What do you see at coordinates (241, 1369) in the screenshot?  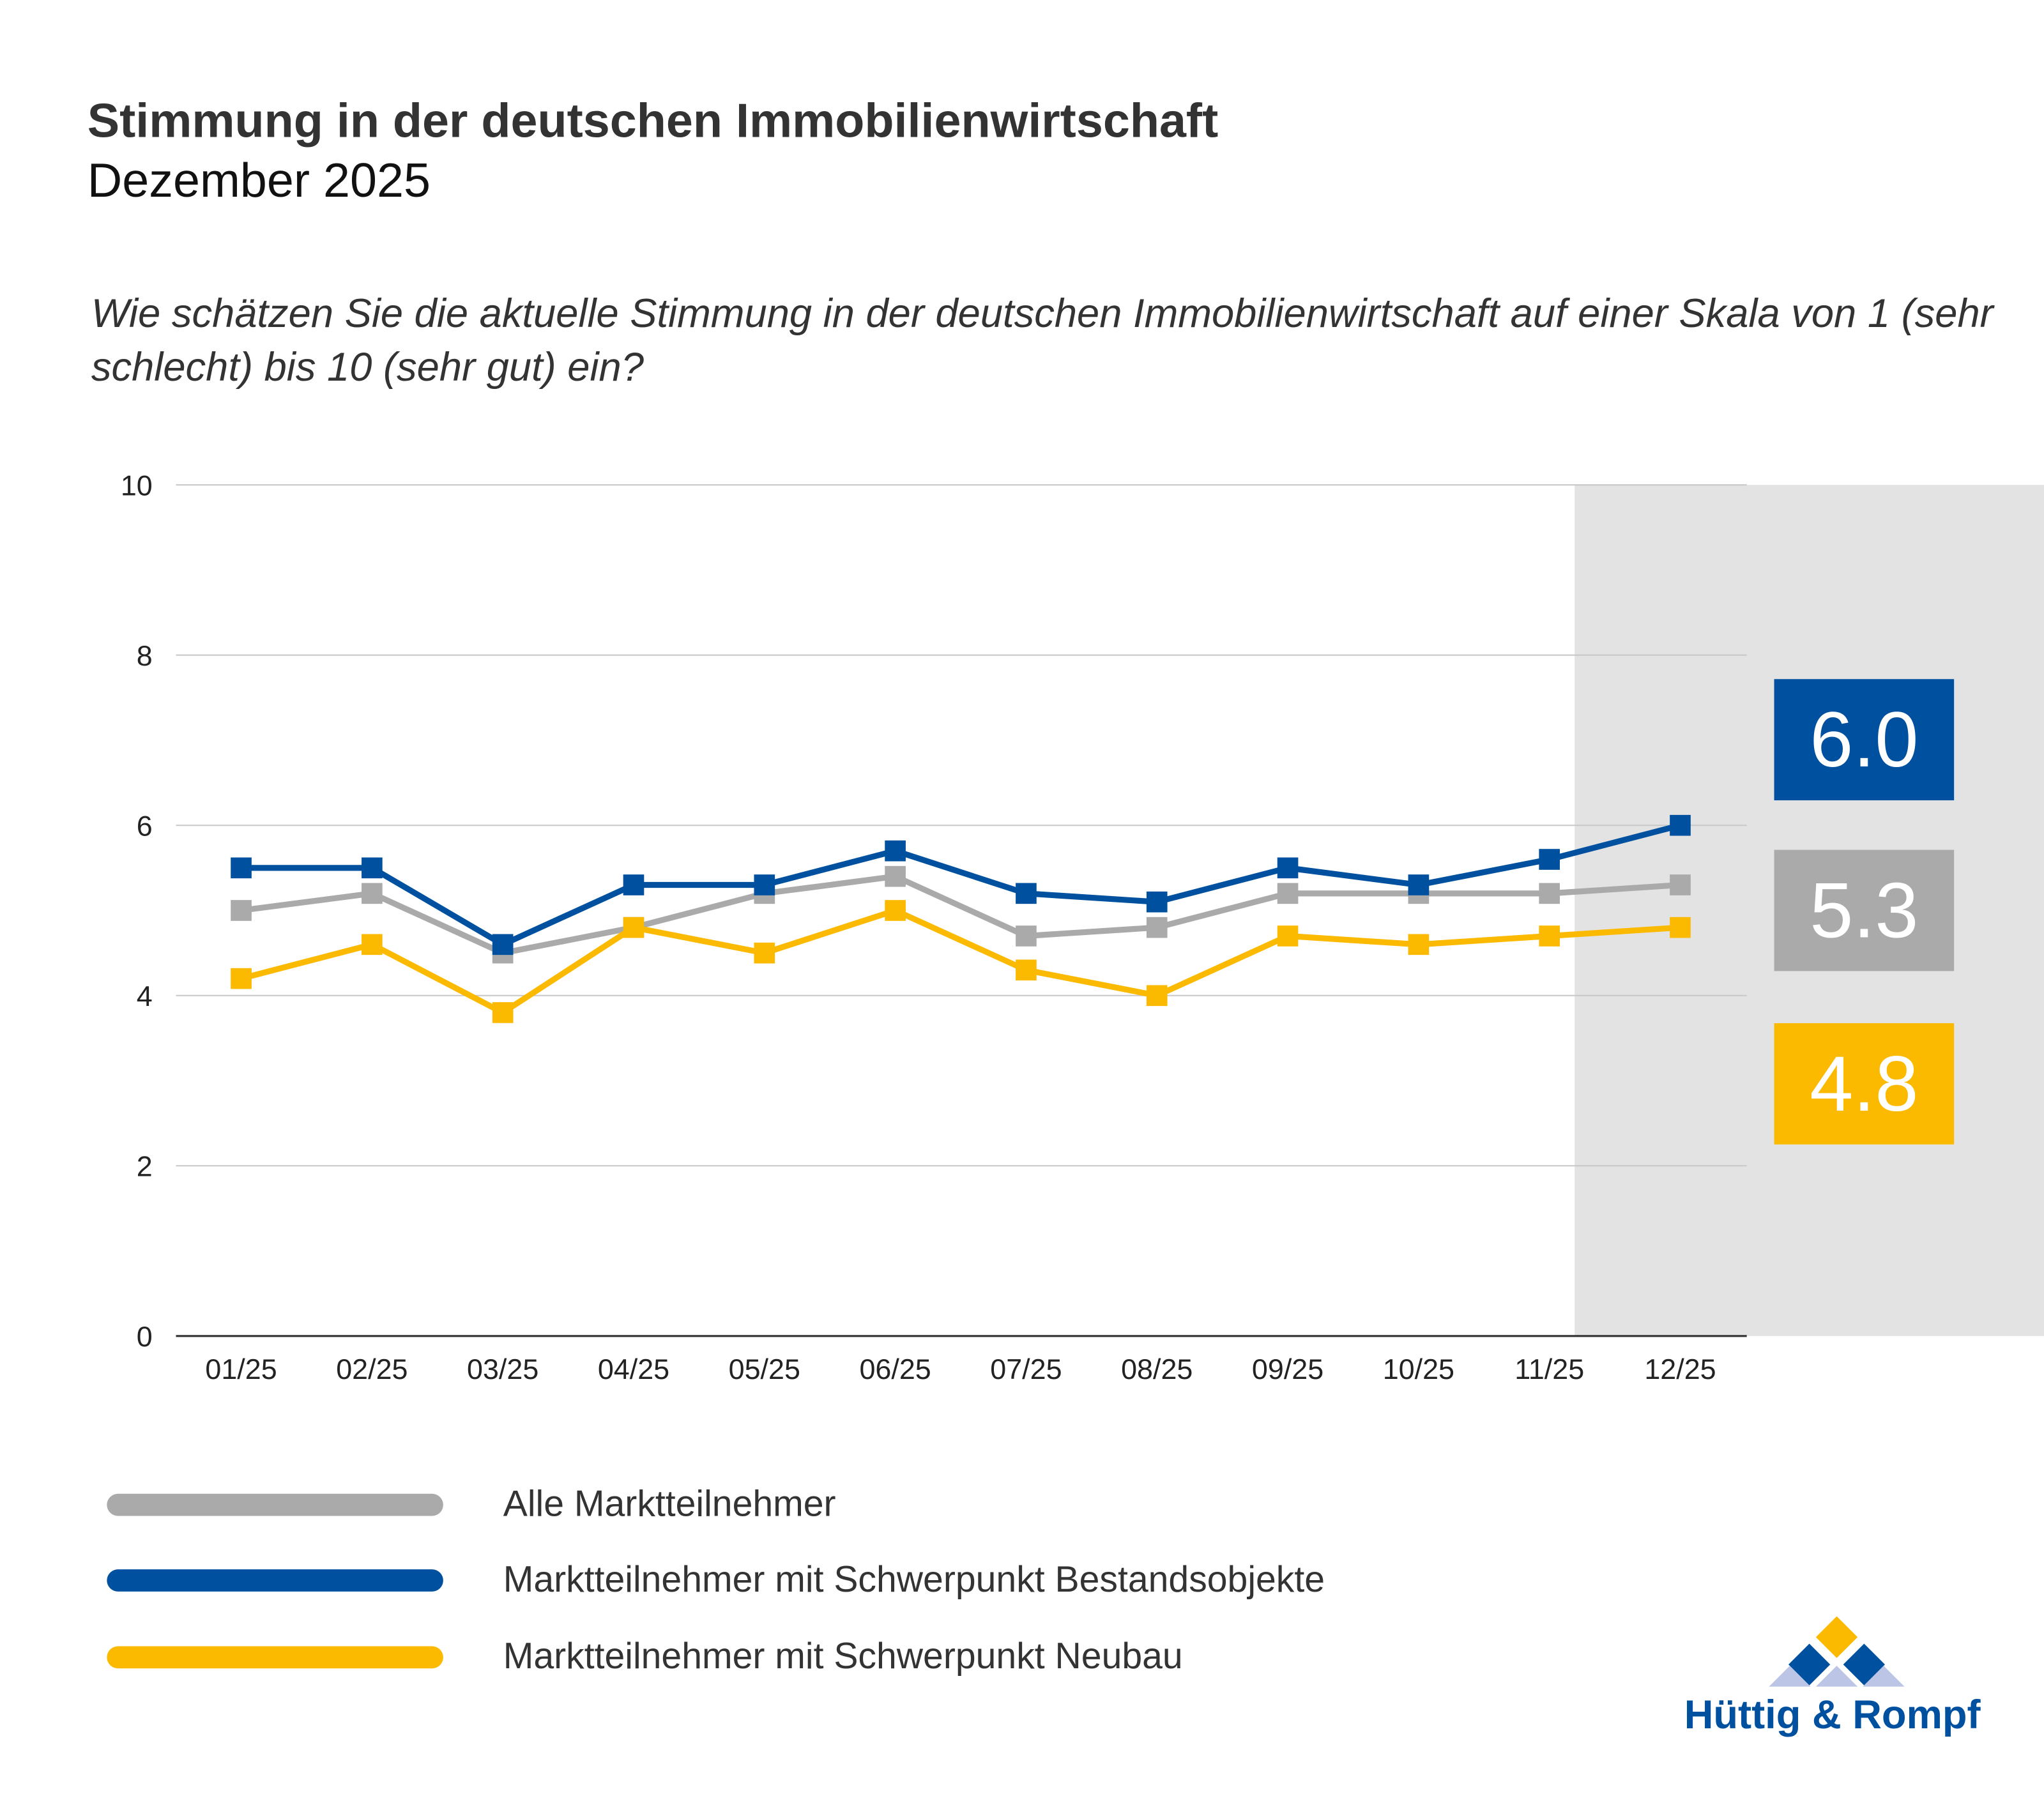 I see `x-tick-label: 01/25` at bounding box center [241, 1369].